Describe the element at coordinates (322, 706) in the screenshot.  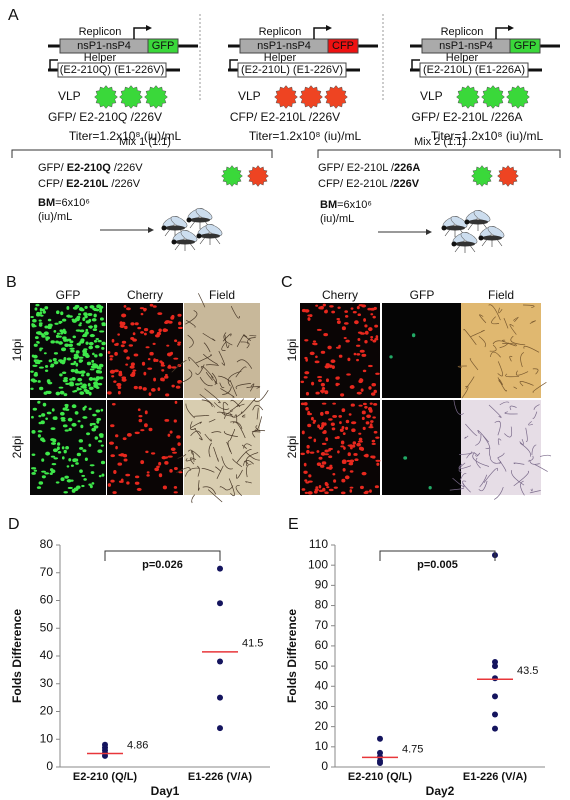
I see `y-tick-label: 30` at that location.